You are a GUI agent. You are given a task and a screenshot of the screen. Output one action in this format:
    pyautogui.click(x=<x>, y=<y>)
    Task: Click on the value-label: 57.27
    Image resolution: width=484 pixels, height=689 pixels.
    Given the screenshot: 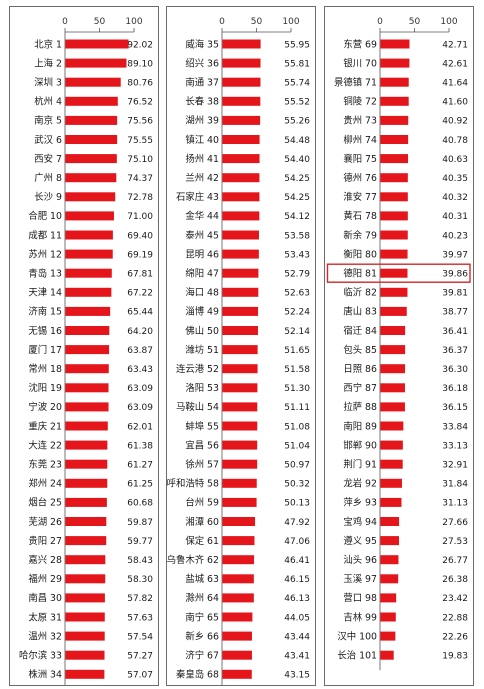 What is the action you would take?
    pyautogui.click(x=140, y=657)
    